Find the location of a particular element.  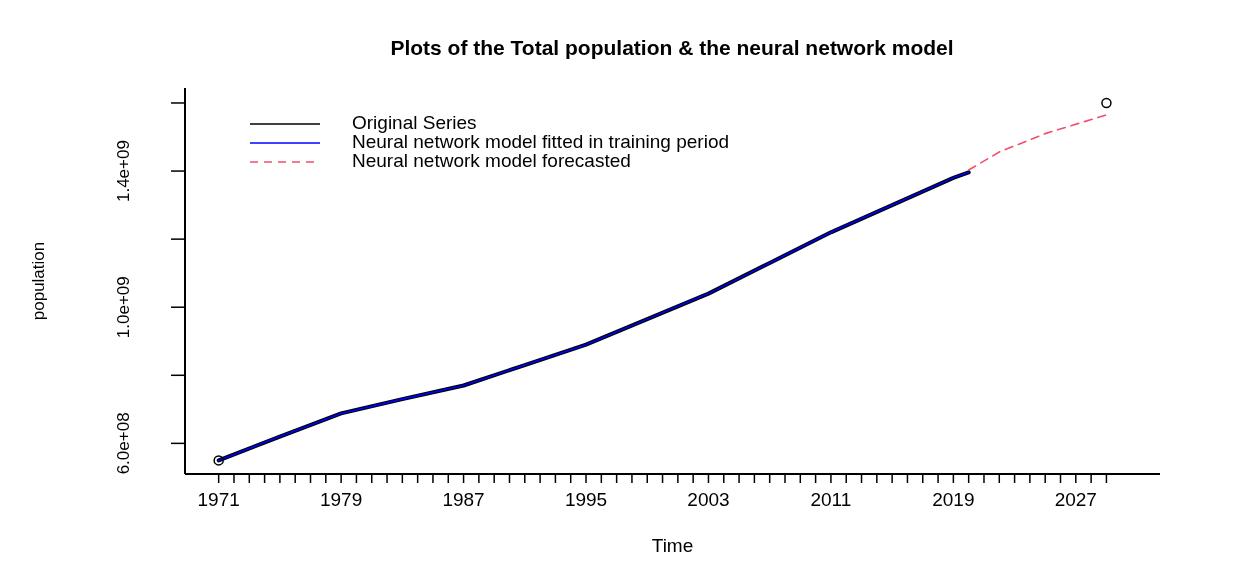

chart-title: Plots of the Total population & the neural network model is located at coordinates (672, 47).